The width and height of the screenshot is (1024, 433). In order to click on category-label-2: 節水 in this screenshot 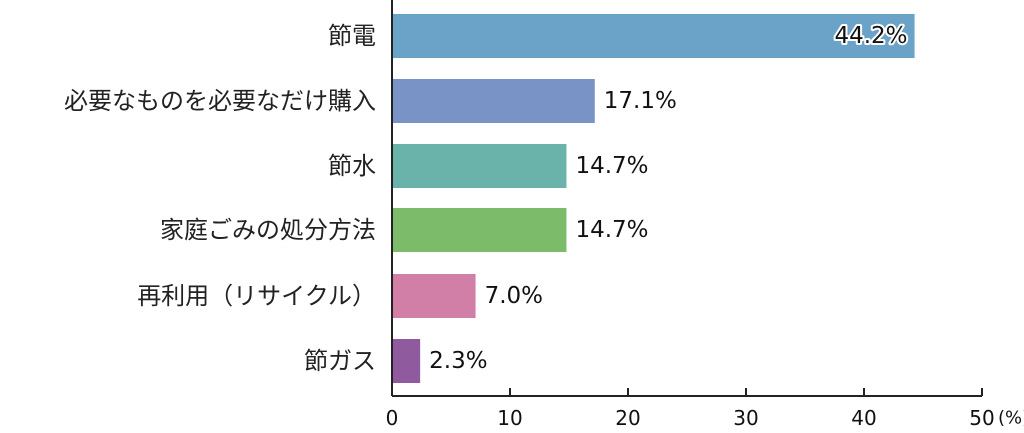, I will do `click(352, 166)`.